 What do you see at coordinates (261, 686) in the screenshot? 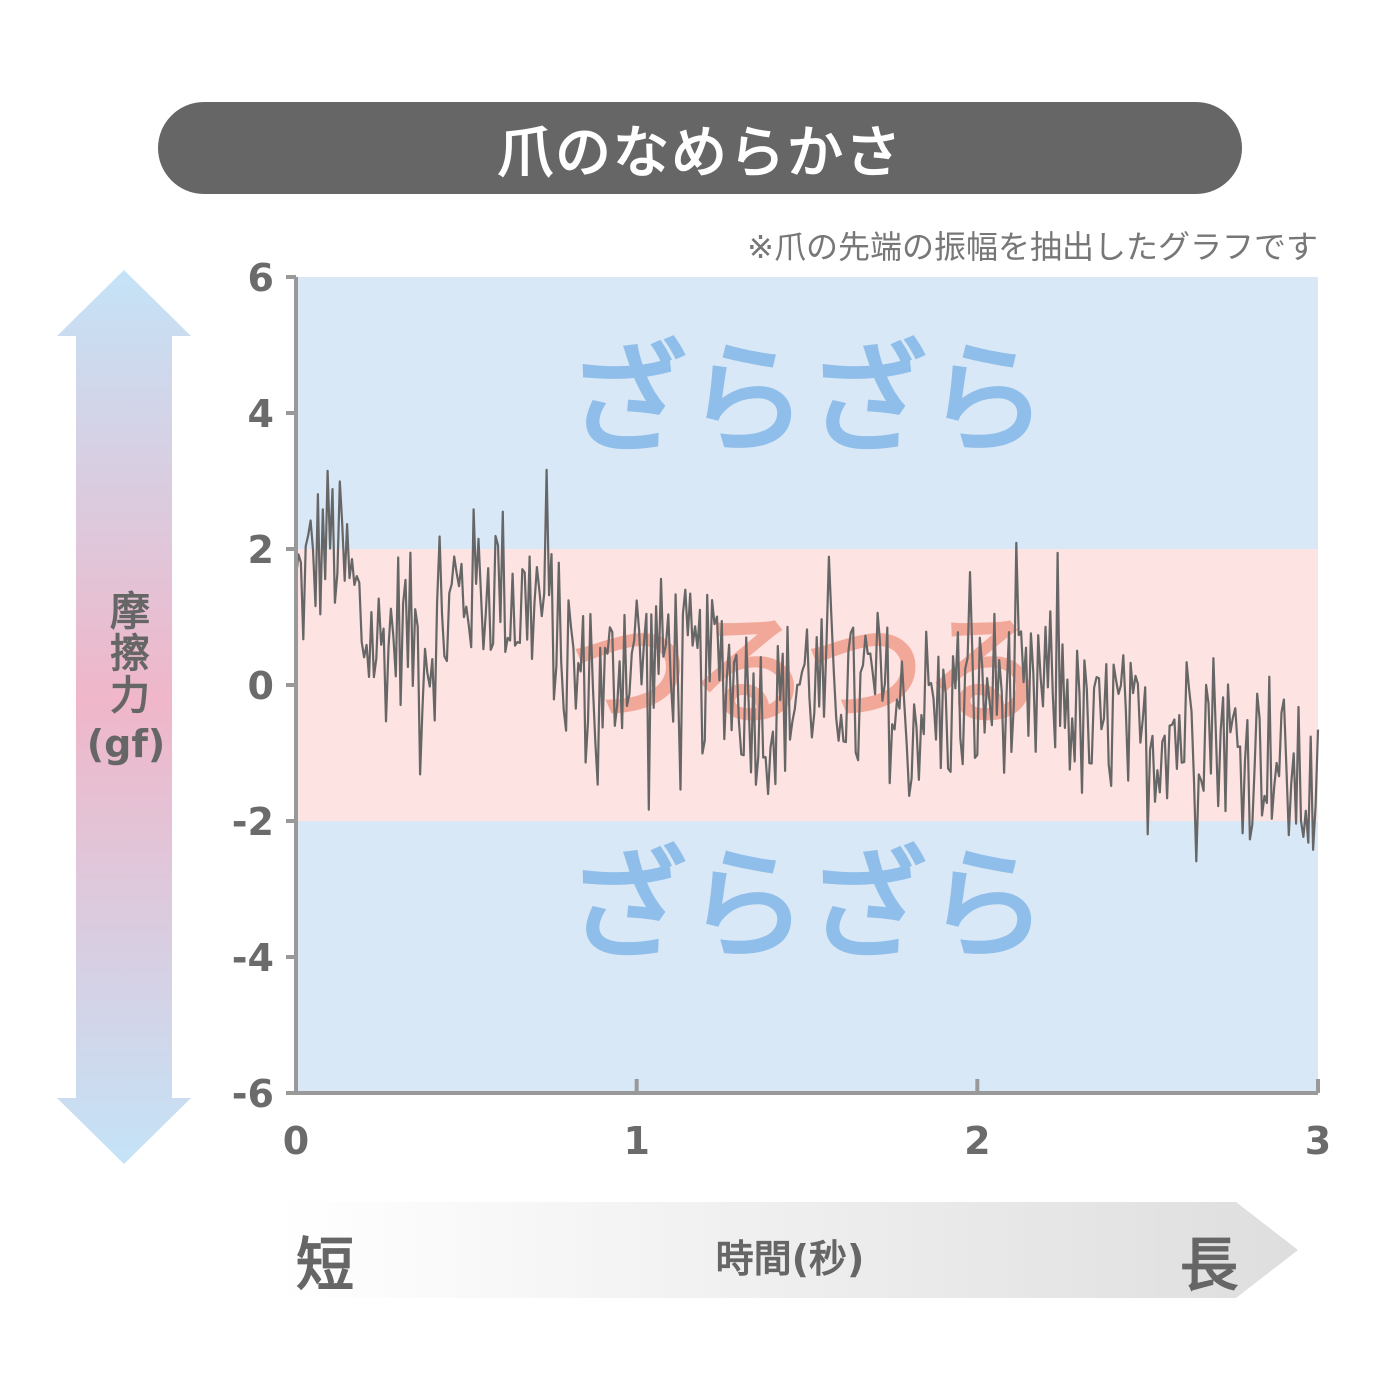
I see `y-tick-label-0: 0` at bounding box center [261, 686].